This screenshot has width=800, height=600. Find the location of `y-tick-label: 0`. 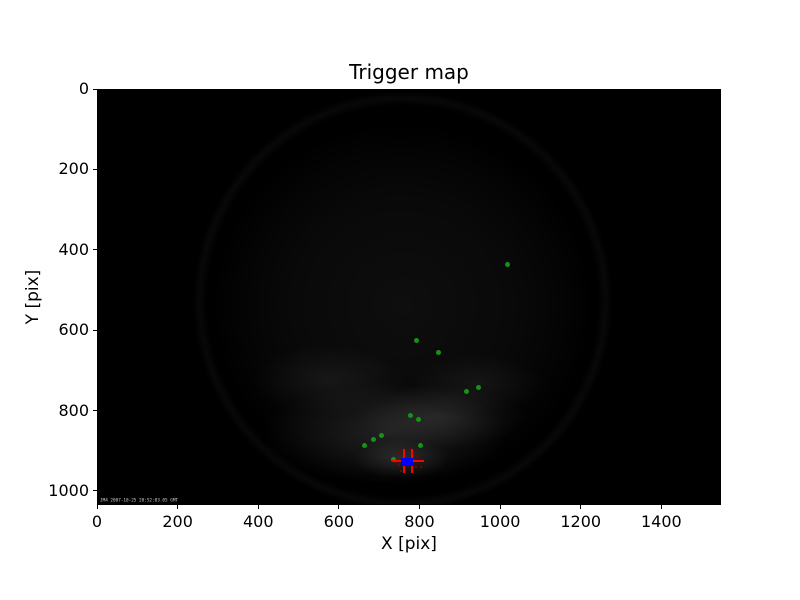

y-tick-label: 0 is located at coordinates (83, 88).